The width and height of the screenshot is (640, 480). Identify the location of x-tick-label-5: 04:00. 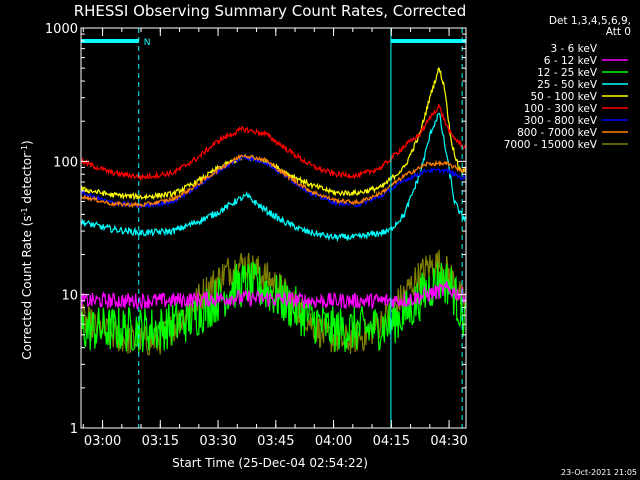
(333, 441).